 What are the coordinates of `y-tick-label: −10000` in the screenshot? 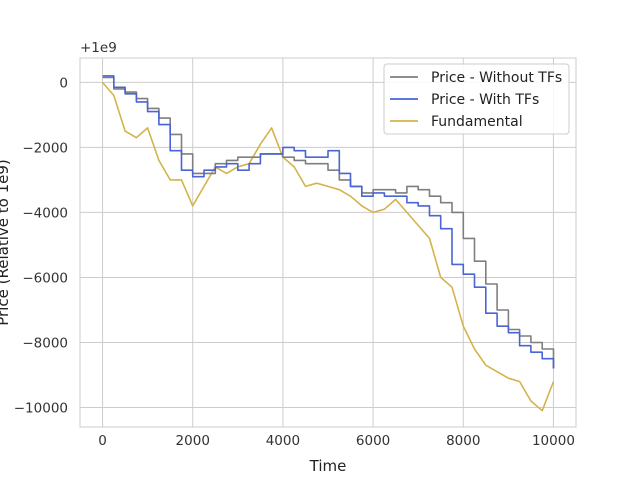 It's located at (41, 408).